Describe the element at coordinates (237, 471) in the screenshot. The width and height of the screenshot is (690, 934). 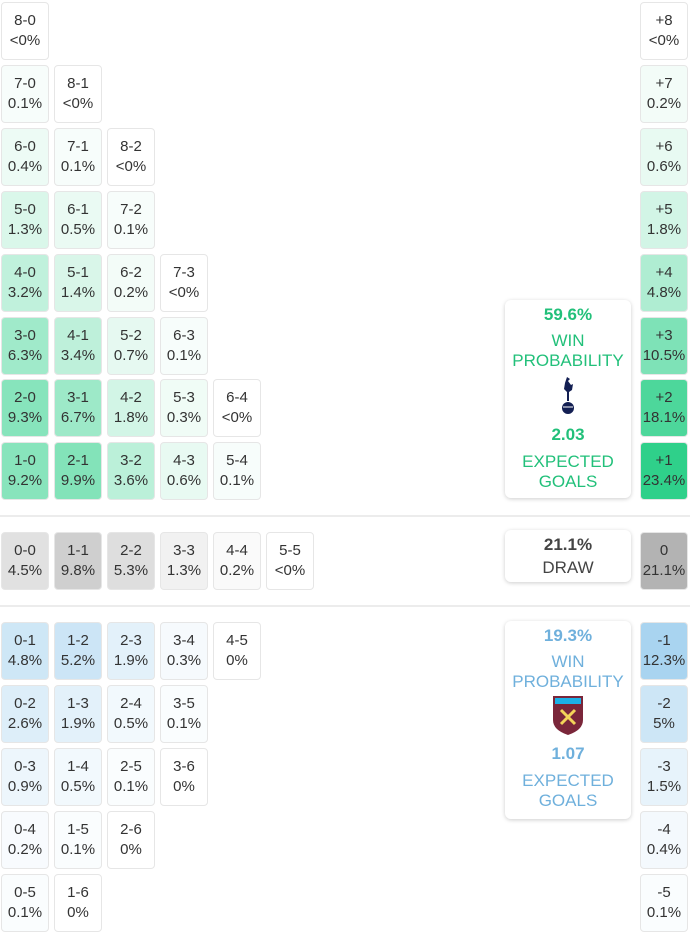
I see `scoreline-cell: 5-4 0.1%` at that location.